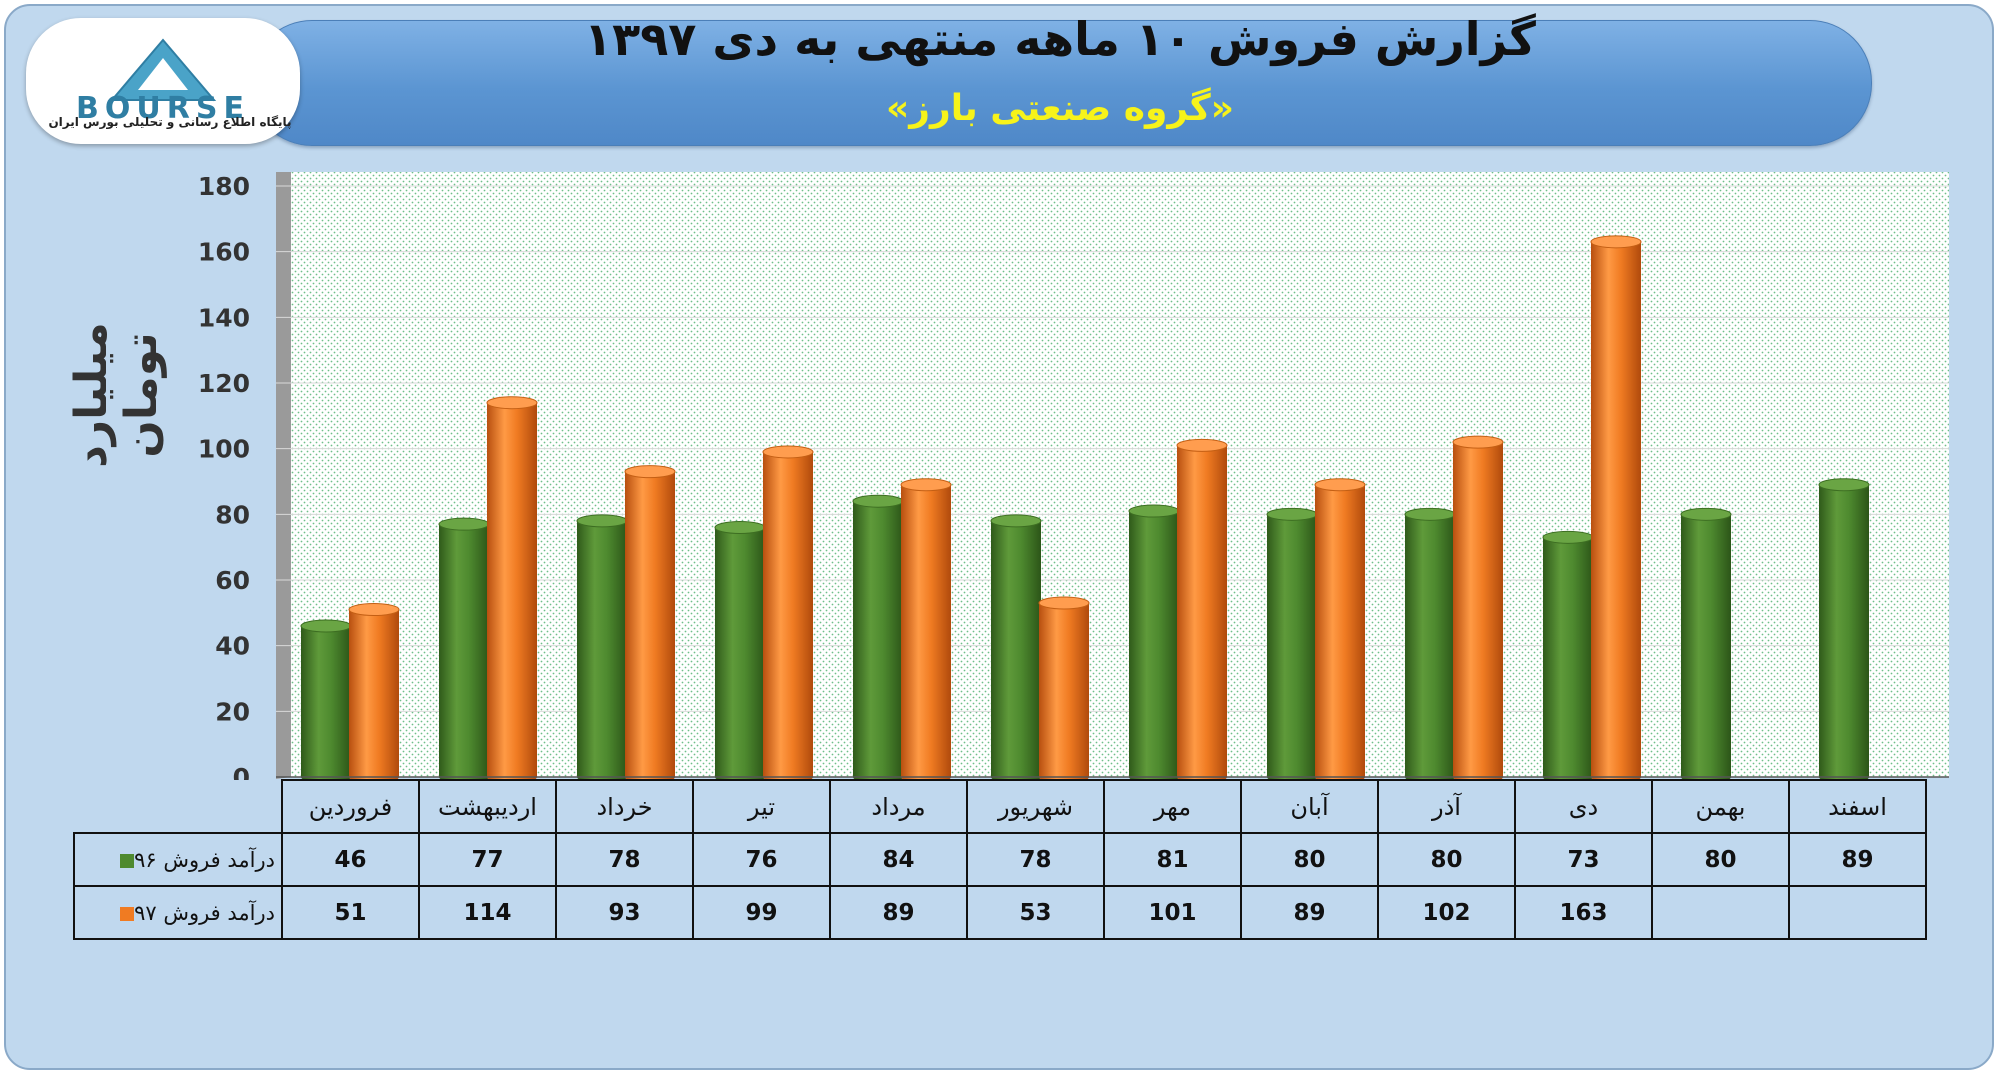 The width and height of the screenshot is (1999, 1075). I want to click on table-series-label: درآمد فروش ۹۶, so click(178, 859).